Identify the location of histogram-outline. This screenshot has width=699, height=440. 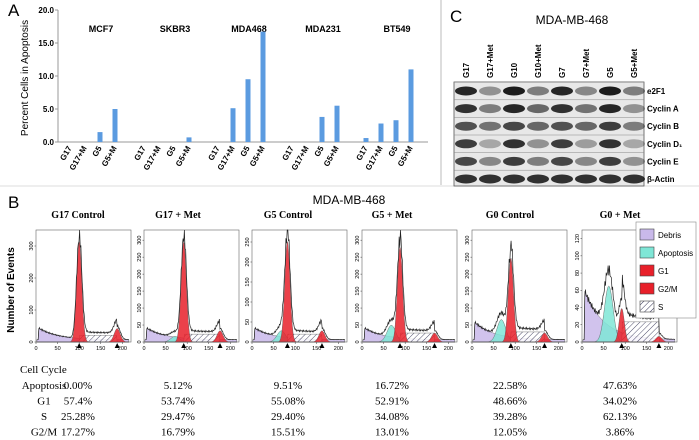
(191, 285).